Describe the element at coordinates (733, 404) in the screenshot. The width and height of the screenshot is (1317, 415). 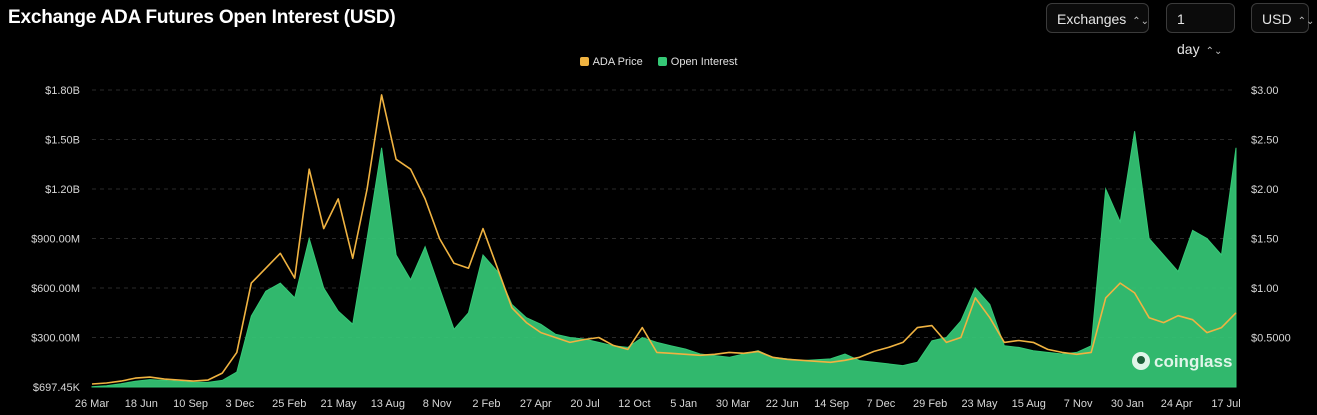
I see `x-tick-label: 30 Mar` at that location.